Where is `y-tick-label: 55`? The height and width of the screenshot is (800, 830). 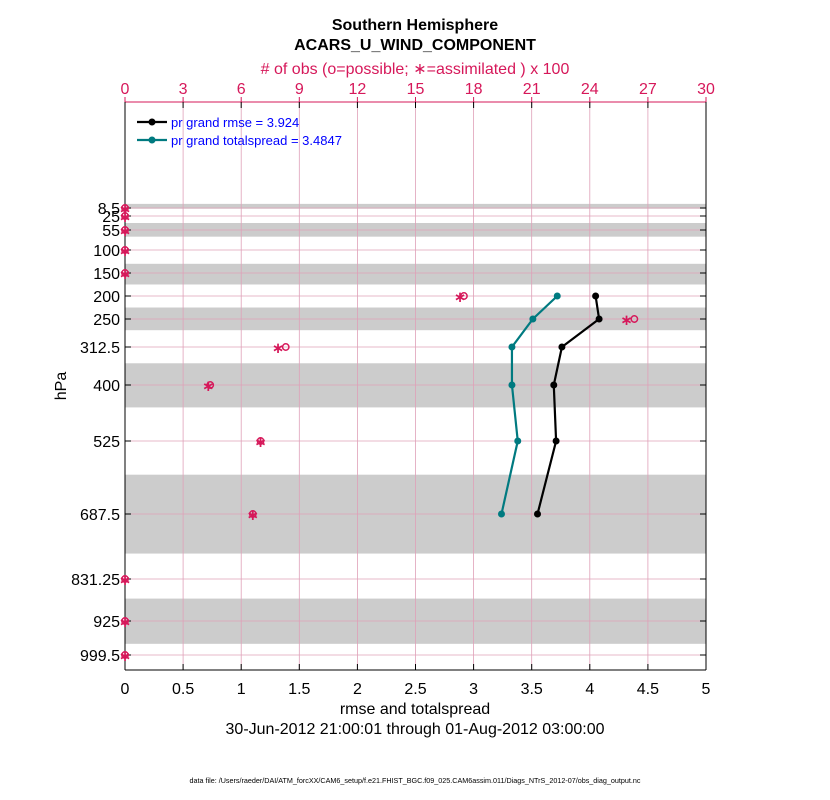
y-tick-label: 55 is located at coordinates (111, 231).